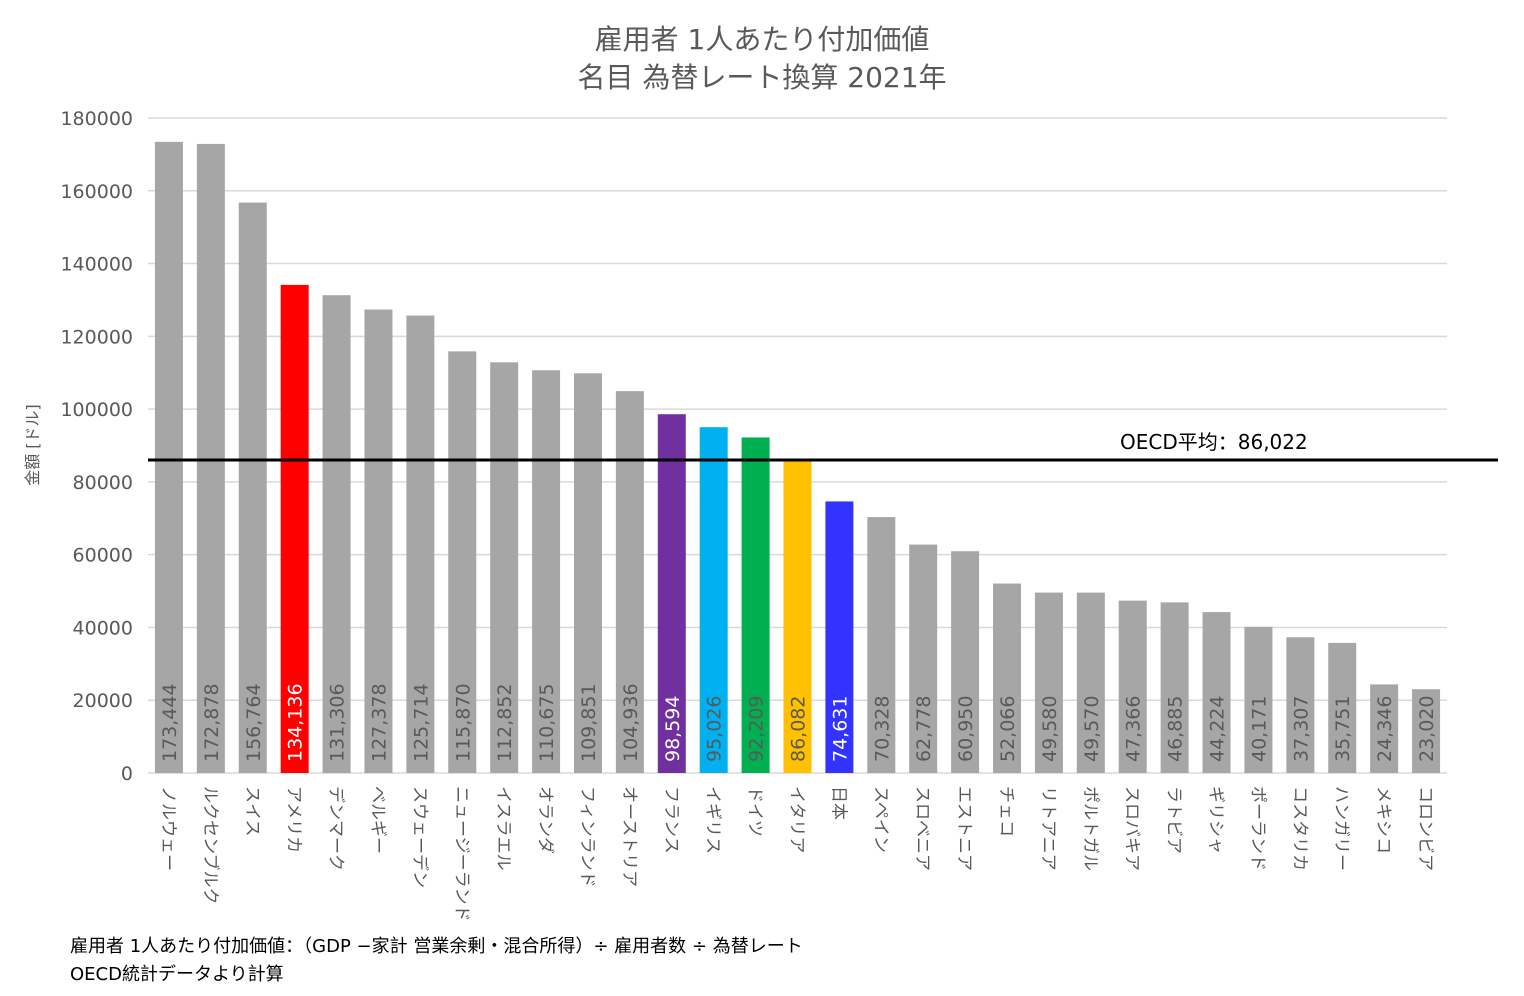  I want to click on y-tick-label: 80000, so click(103, 483).